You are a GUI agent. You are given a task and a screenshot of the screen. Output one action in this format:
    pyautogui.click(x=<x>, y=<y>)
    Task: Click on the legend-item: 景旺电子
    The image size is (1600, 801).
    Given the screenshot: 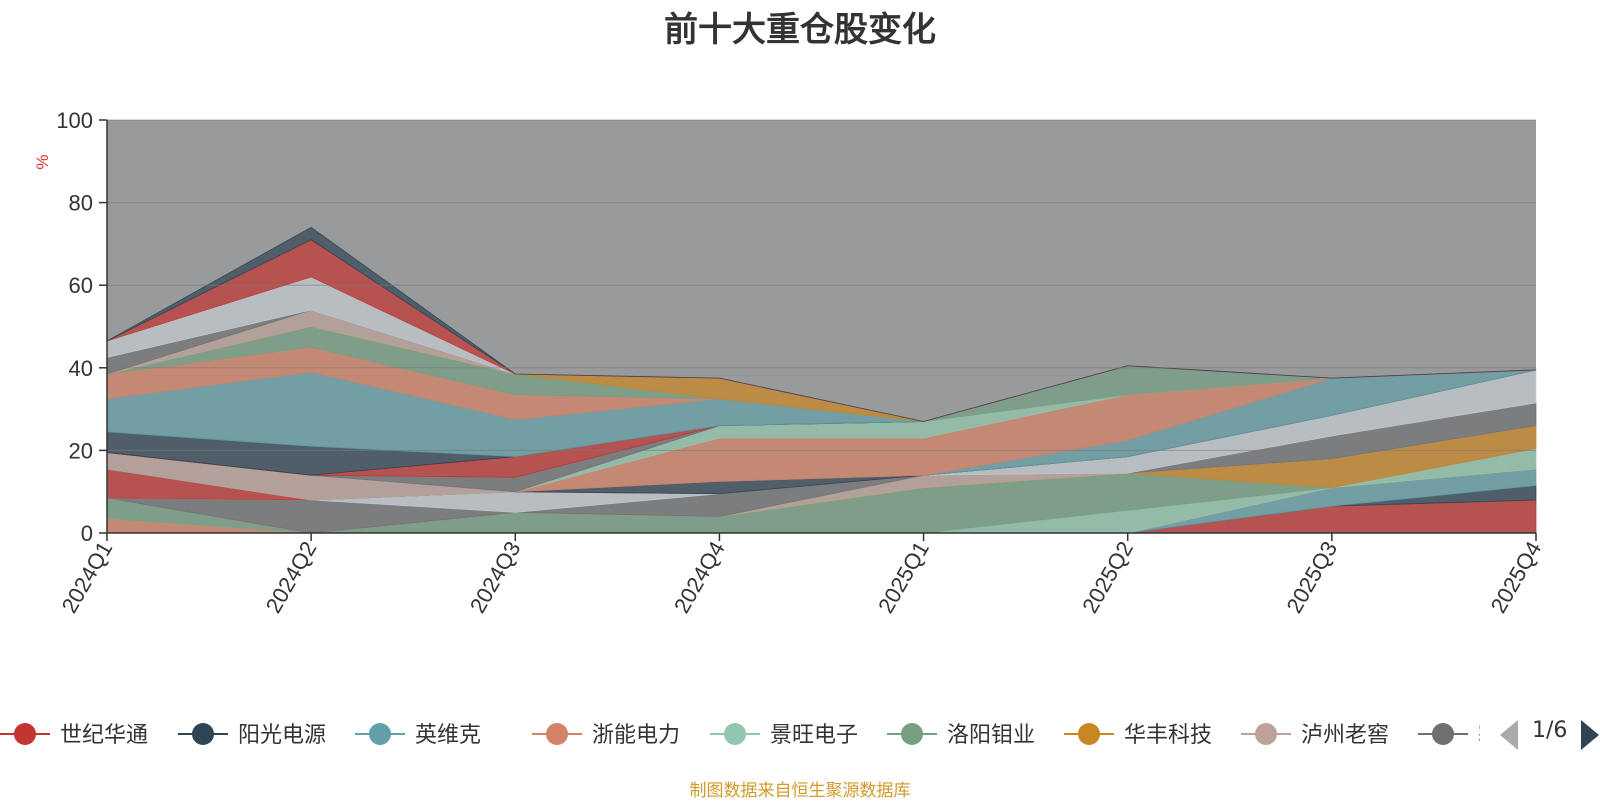 What is the action you would take?
    pyautogui.click(x=784, y=735)
    